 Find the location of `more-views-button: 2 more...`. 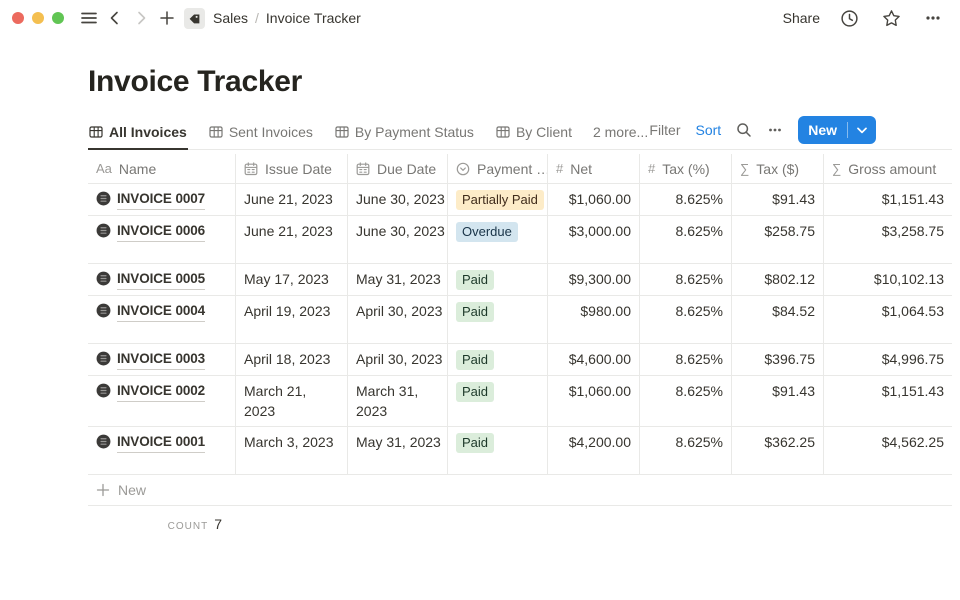

more-views-button: 2 more... is located at coordinates (620, 132).